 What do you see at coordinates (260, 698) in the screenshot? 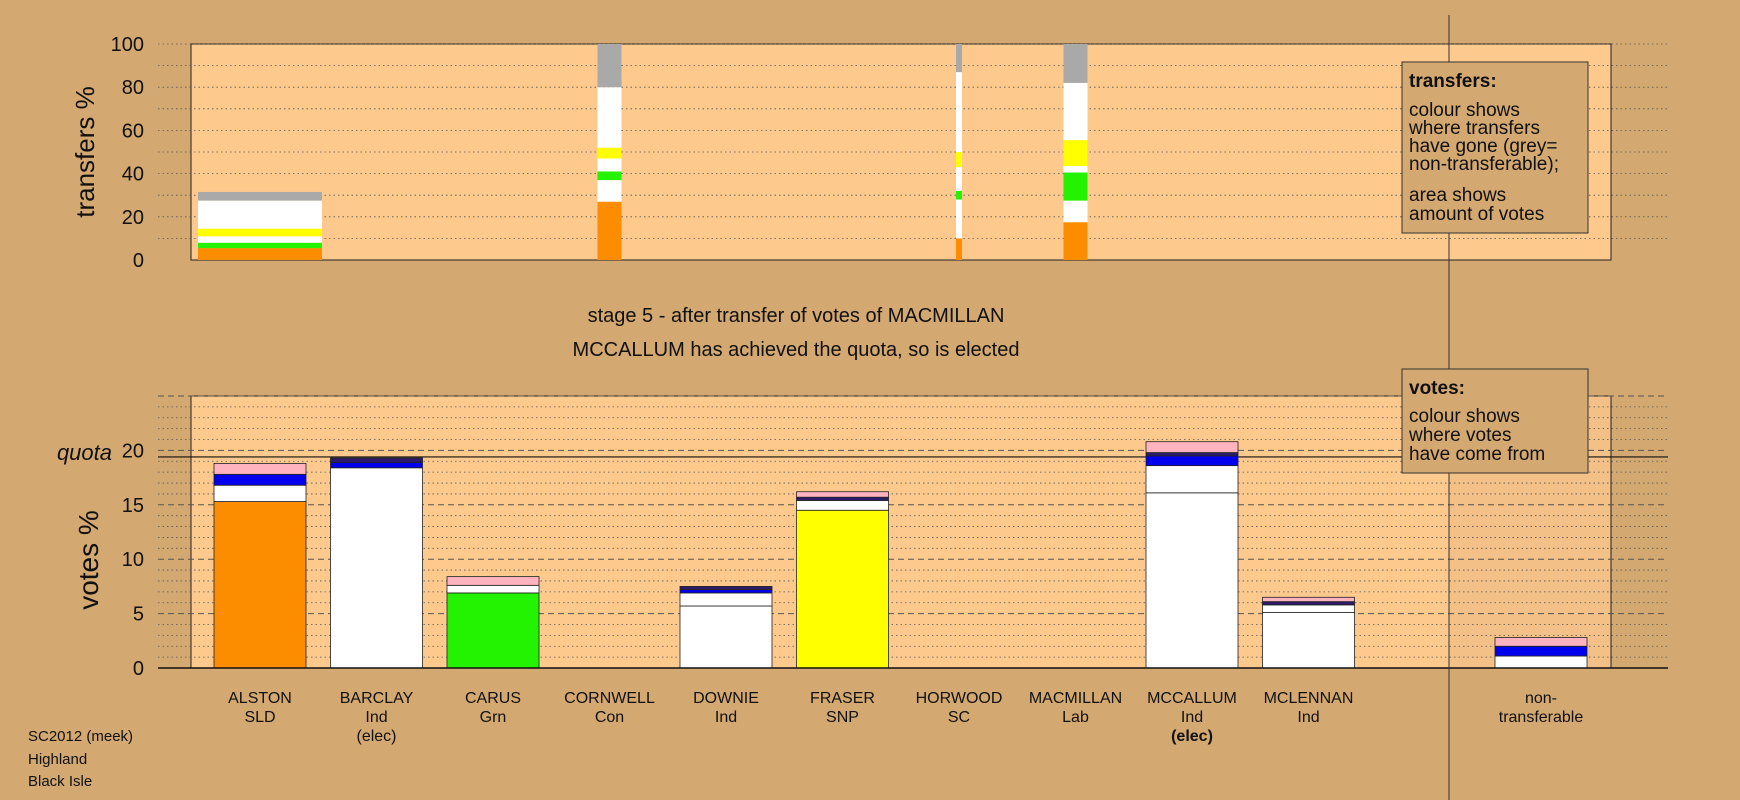
I see `candidate-name: ALSTON` at bounding box center [260, 698].